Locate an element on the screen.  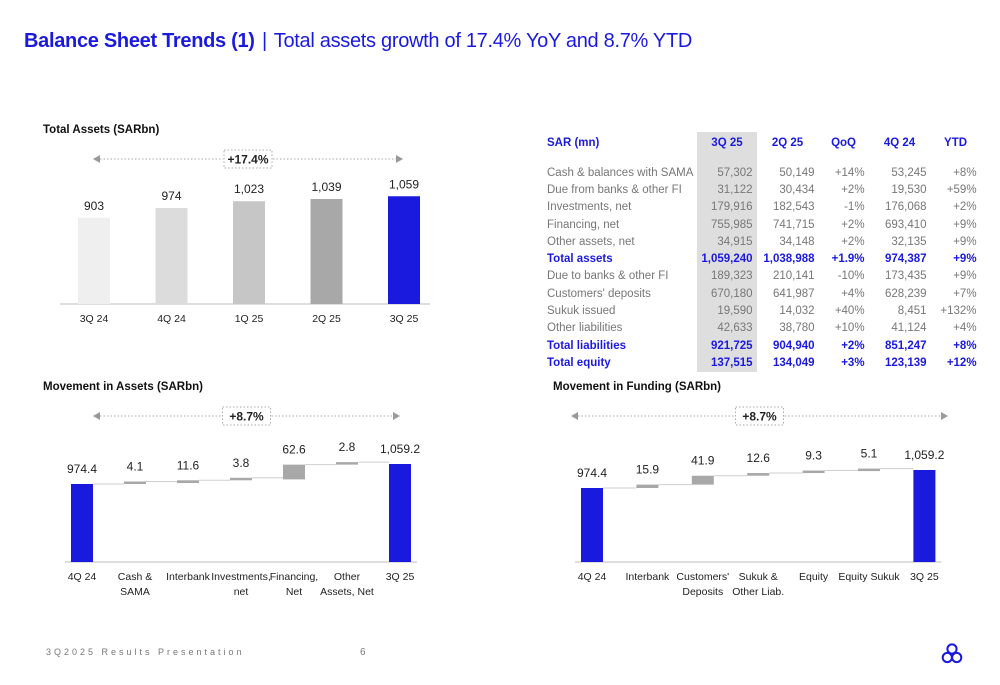
movement-funding-category-label: Sukuk & is located at coordinates (758, 577).